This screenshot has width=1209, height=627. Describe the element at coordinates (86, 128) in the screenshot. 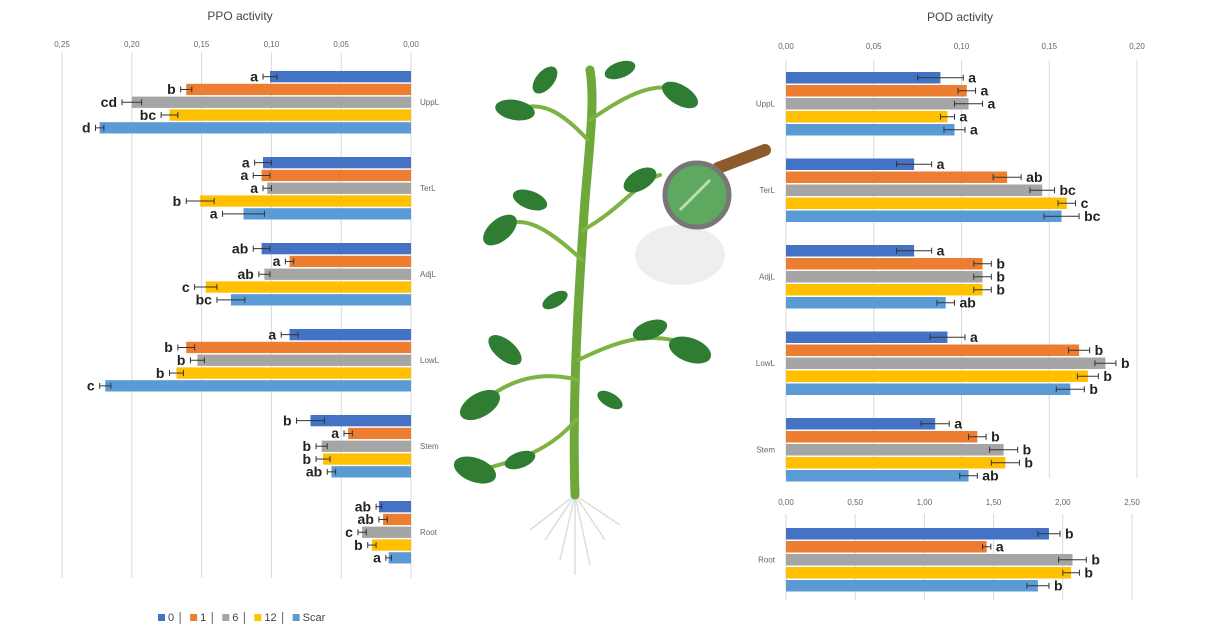

I see `significance-letter: d` at that location.